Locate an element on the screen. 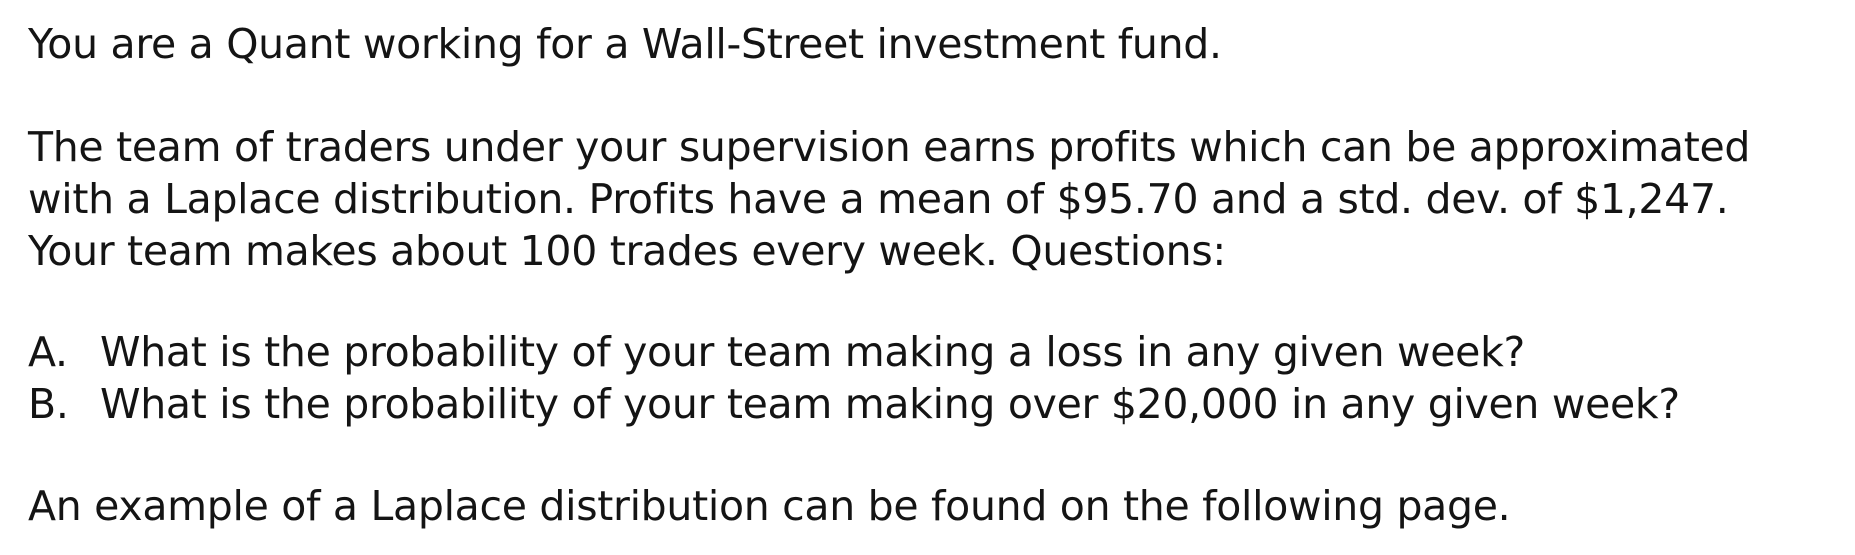 This screenshot has height=555, width=1855. question-marker: B. is located at coordinates (48, 404).